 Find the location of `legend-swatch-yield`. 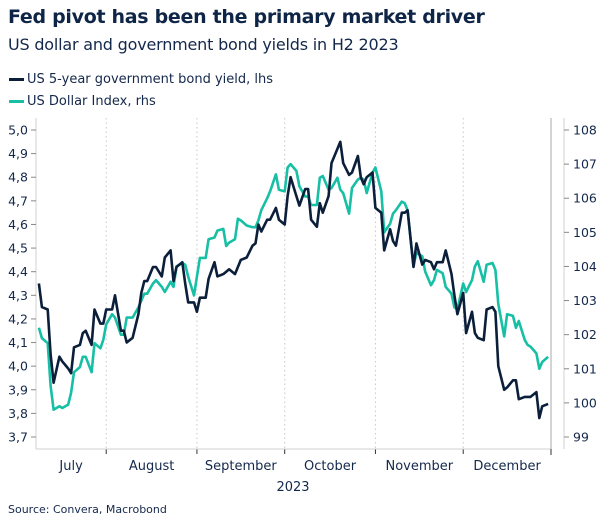

legend-swatch-yield is located at coordinates (16, 79).